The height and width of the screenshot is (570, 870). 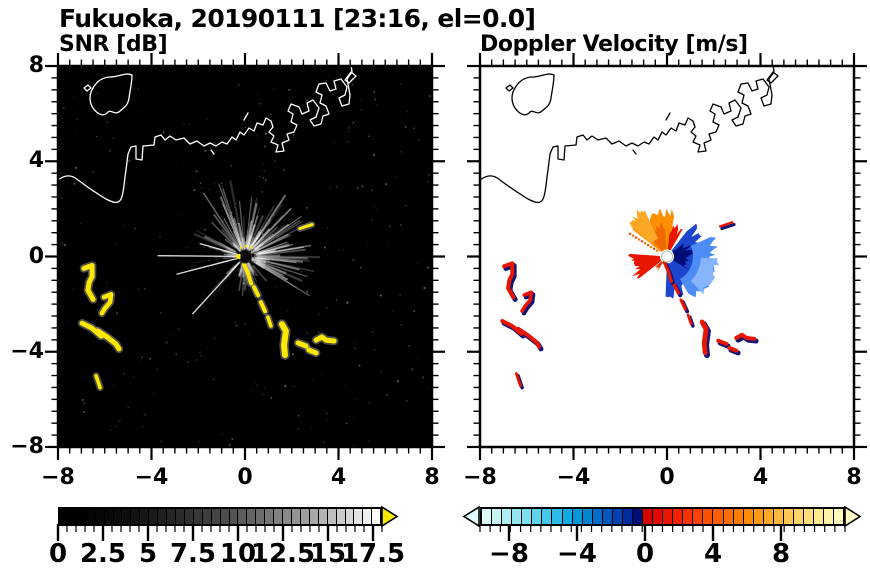 I want to click on snr-ytick-label: −4, so click(x=27, y=351).